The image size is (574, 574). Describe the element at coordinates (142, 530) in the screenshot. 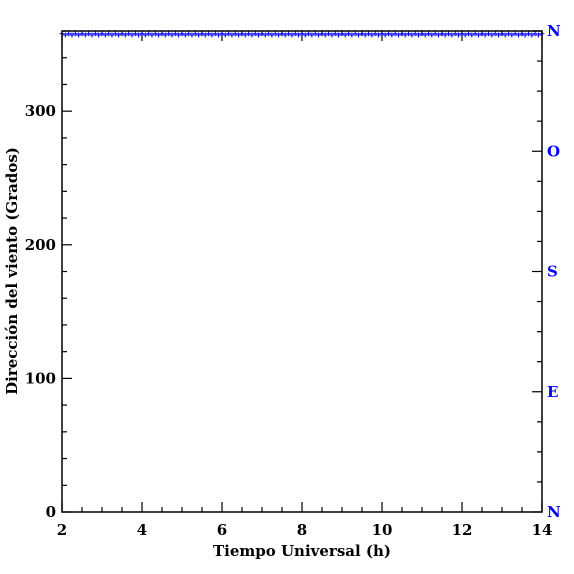

I see `x-tick-label: 4` at that location.